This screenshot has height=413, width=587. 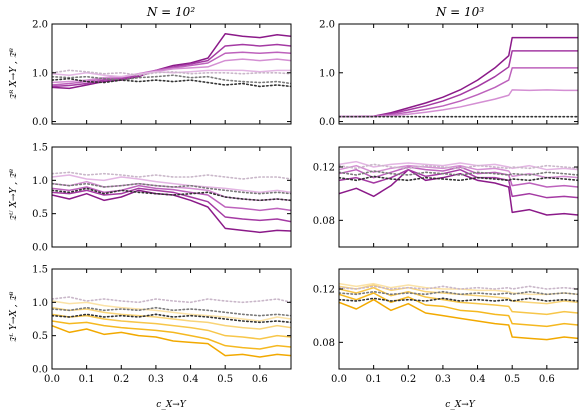 What do you see at coordinates (170, 12) in the screenshot?
I see `column-title-left: N = 10²` at bounding box center [170, 12].